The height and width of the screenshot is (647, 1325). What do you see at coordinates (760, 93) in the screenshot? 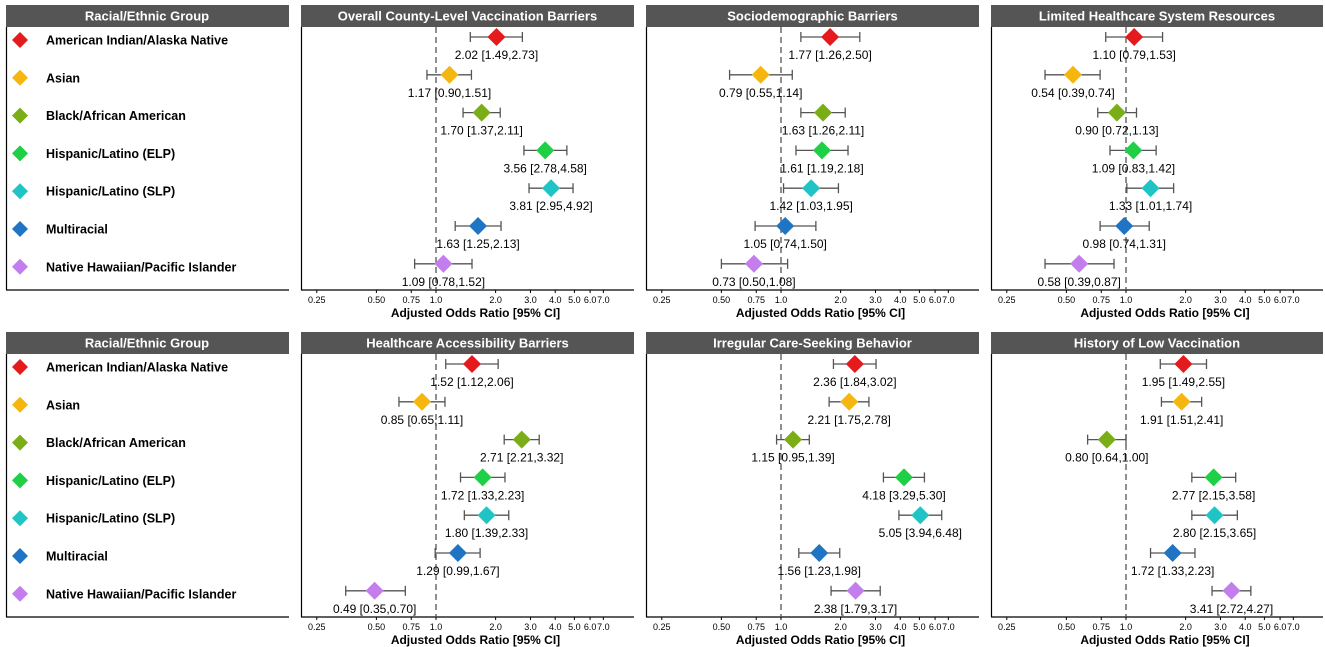
I see `estimate-label: 0.79 [0.55,1.14]` at bounding box center [760, 93].